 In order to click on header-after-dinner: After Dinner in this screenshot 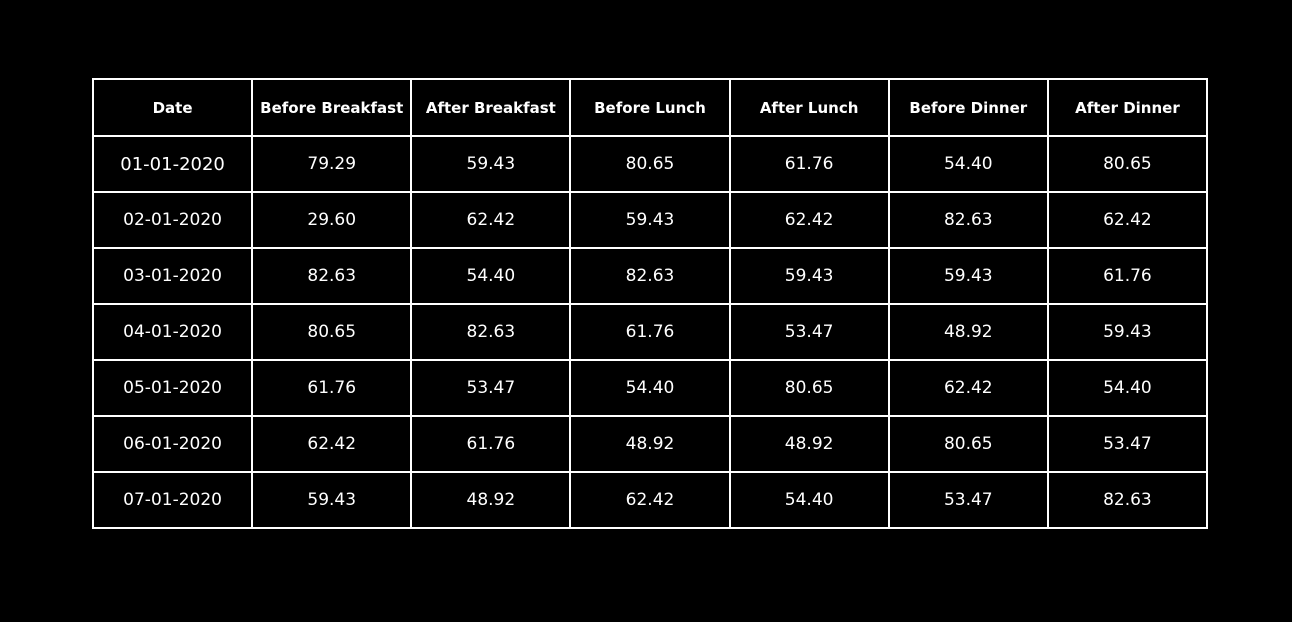, I will do `click(1127, 107)`.